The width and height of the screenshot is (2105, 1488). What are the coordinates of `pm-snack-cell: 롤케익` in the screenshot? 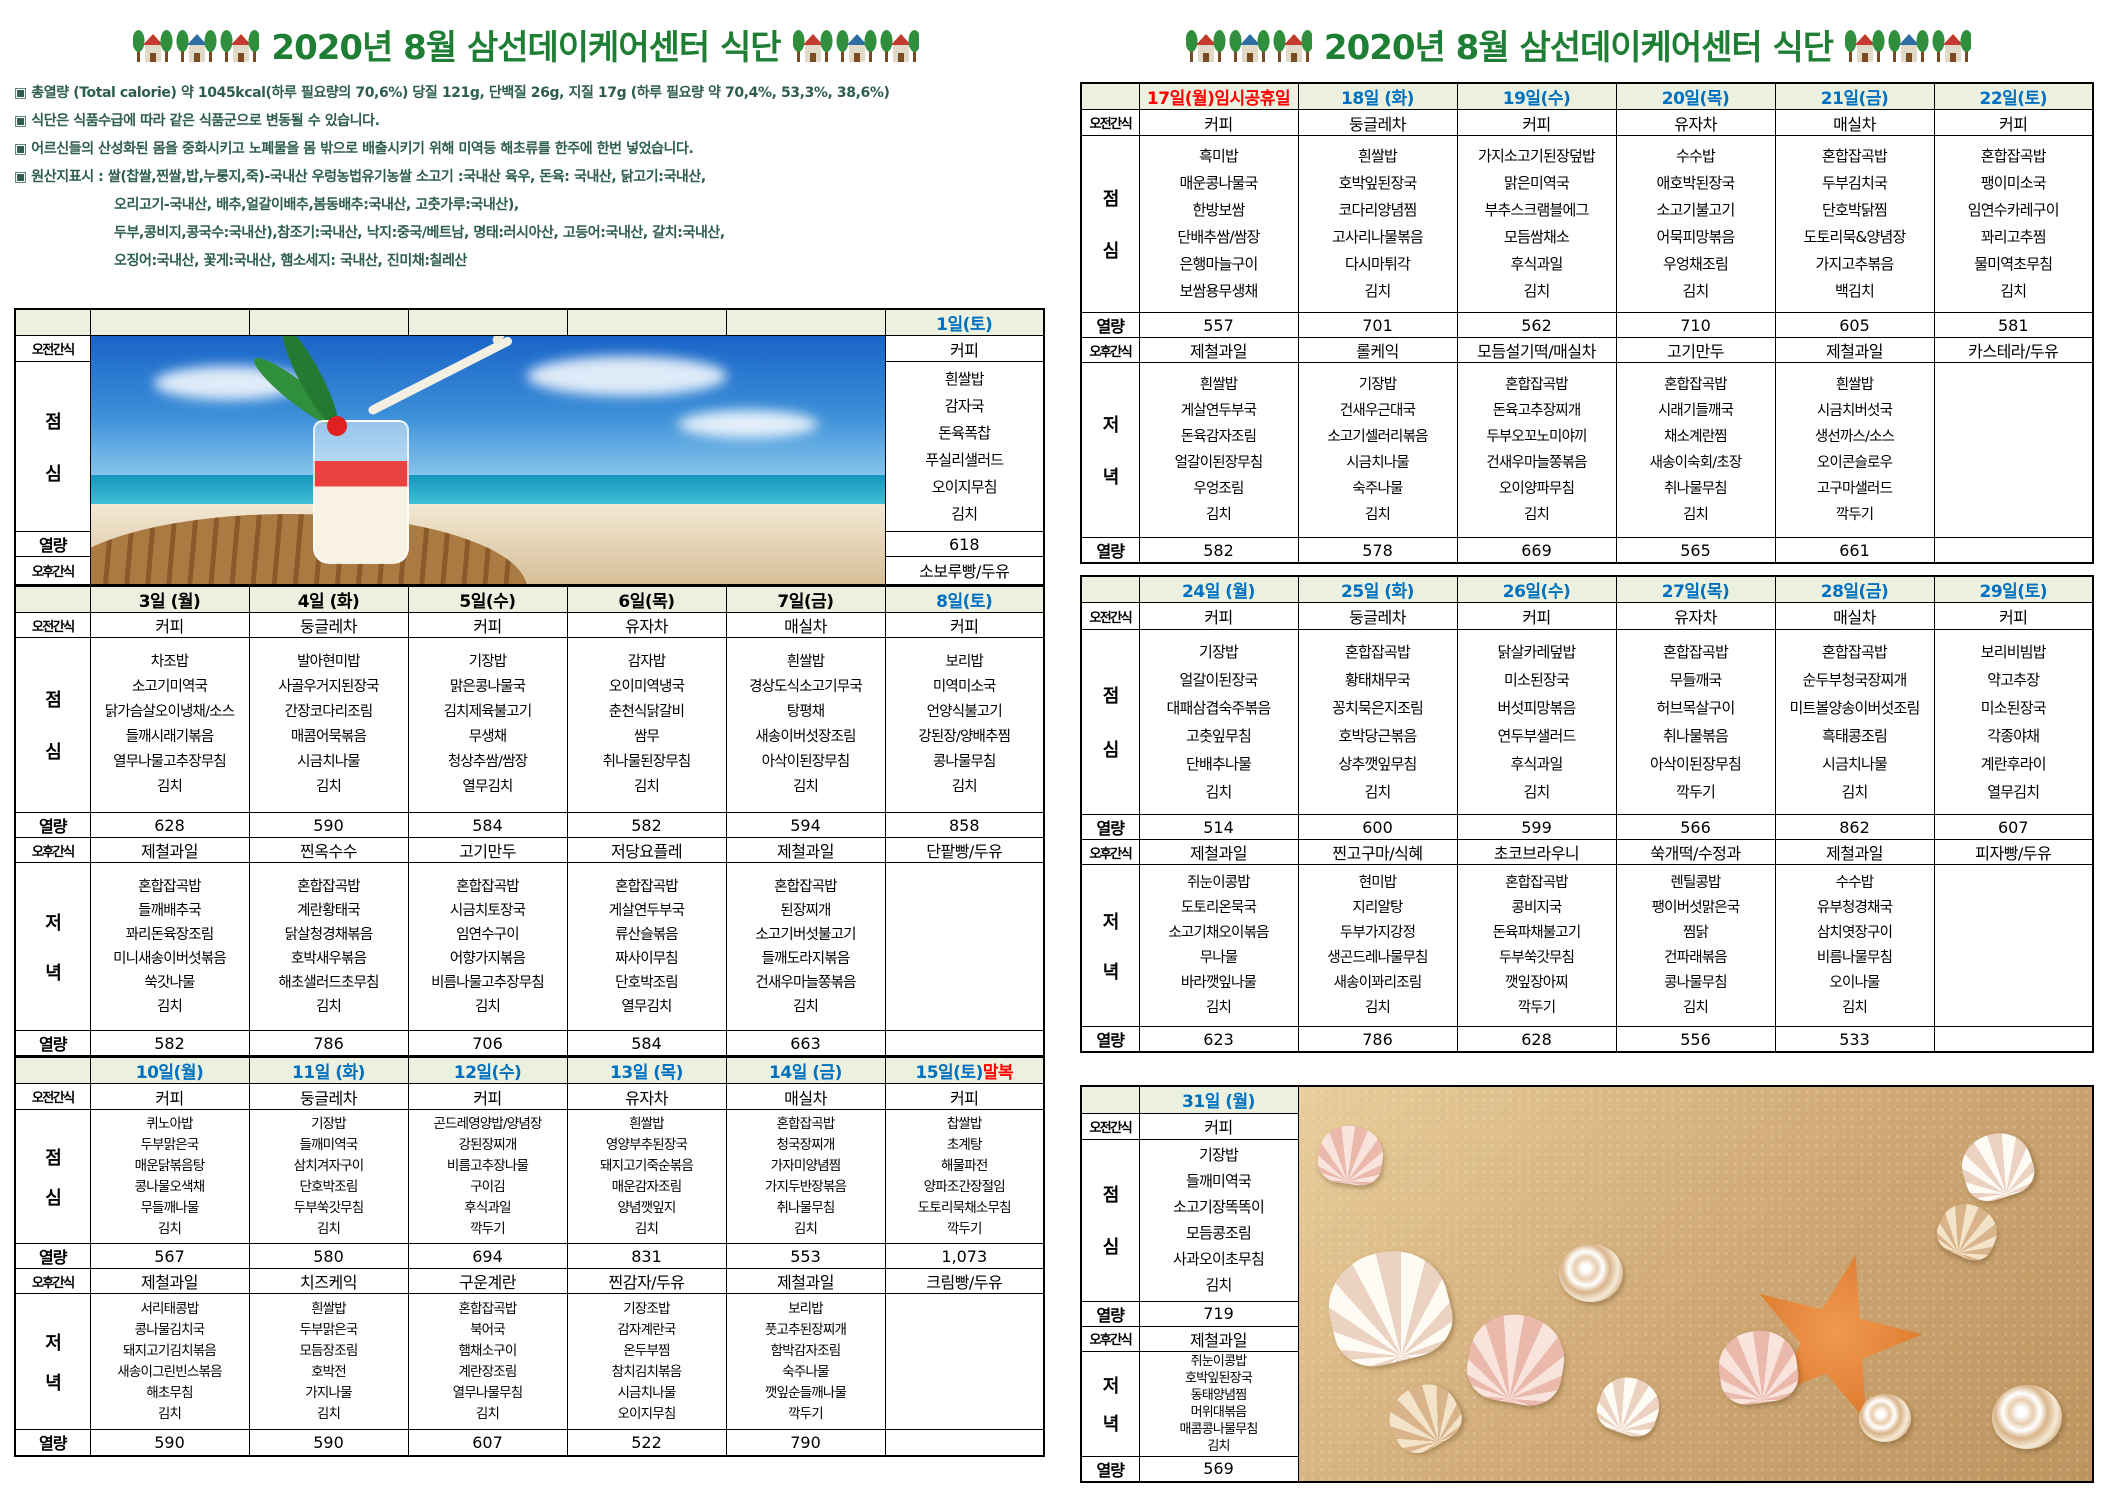 It's located at (1377, 350).